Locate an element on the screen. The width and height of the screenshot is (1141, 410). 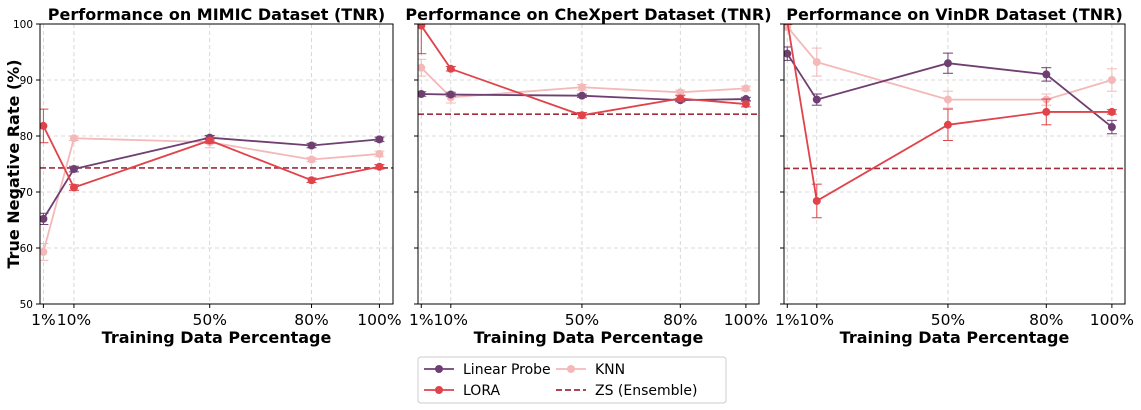
legend-item-zs-ensemble: ZS (Ensemble) is located at coordinates (627, 391).